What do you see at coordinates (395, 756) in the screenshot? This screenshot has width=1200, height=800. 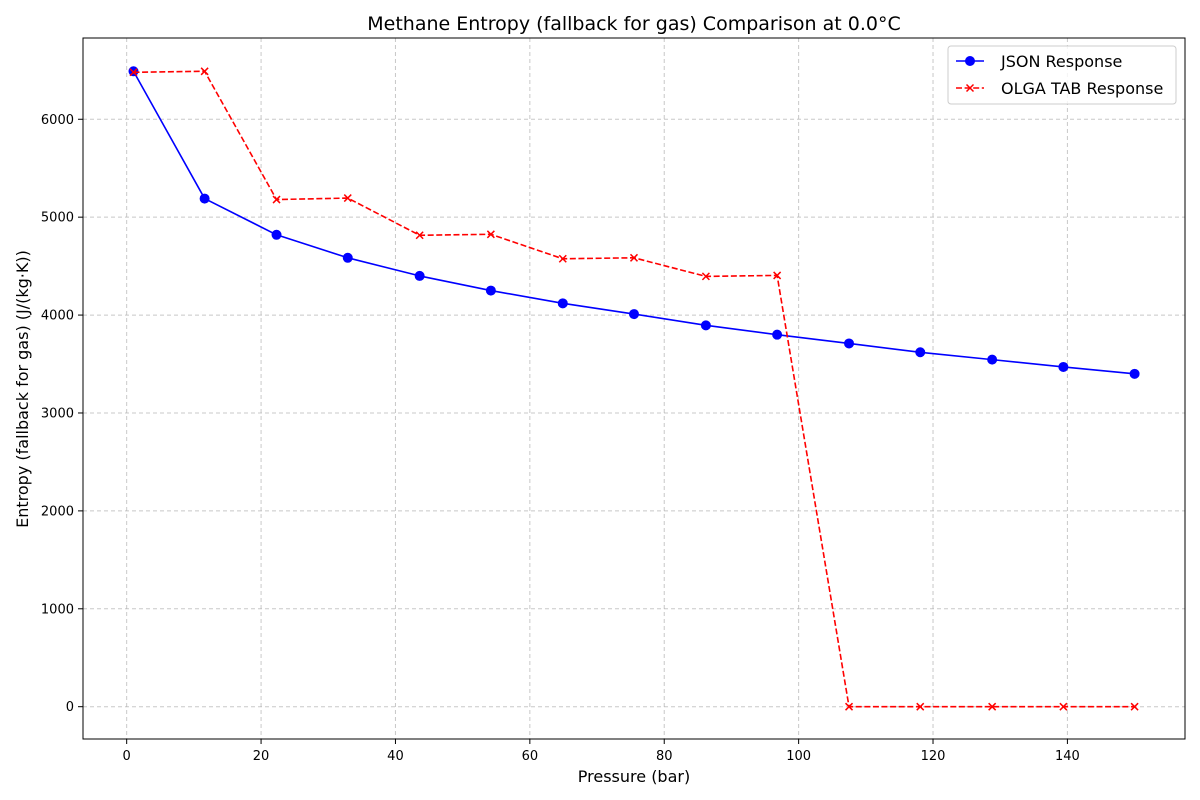 I see `x-tick-label: 40` at bounding box center [395, 756].